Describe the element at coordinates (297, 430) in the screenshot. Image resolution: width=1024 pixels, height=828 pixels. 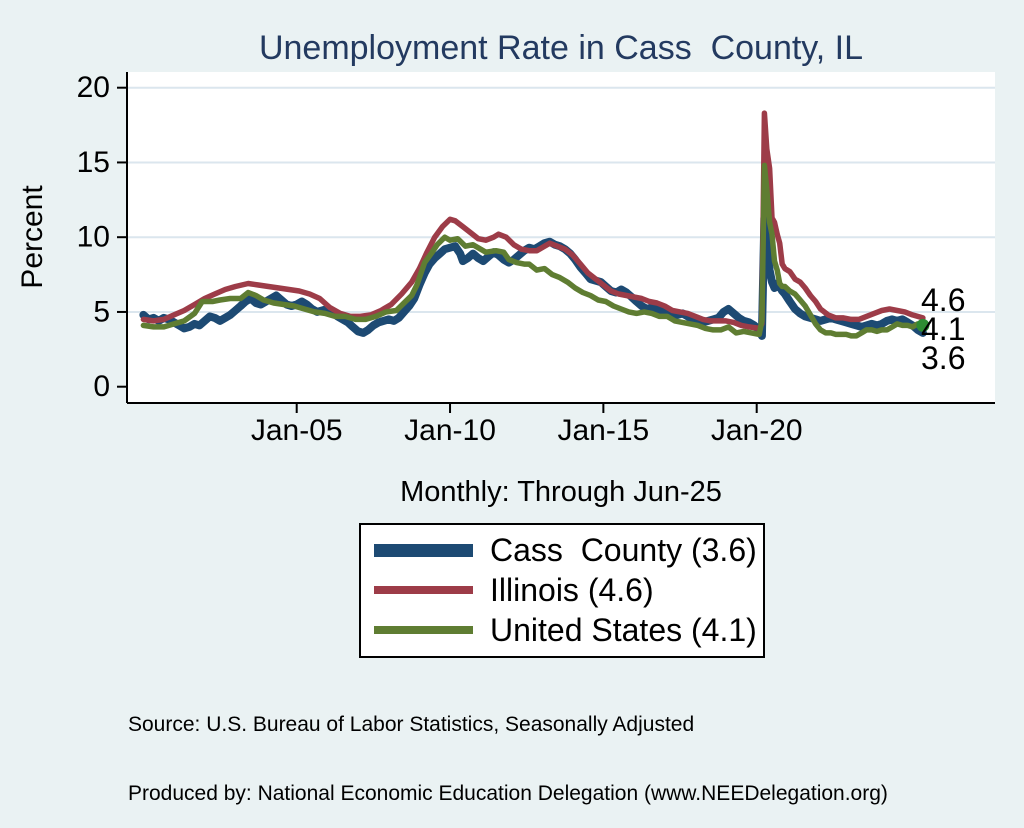
I see `x-tick-label-Jan-05: Jan-05` at that location.